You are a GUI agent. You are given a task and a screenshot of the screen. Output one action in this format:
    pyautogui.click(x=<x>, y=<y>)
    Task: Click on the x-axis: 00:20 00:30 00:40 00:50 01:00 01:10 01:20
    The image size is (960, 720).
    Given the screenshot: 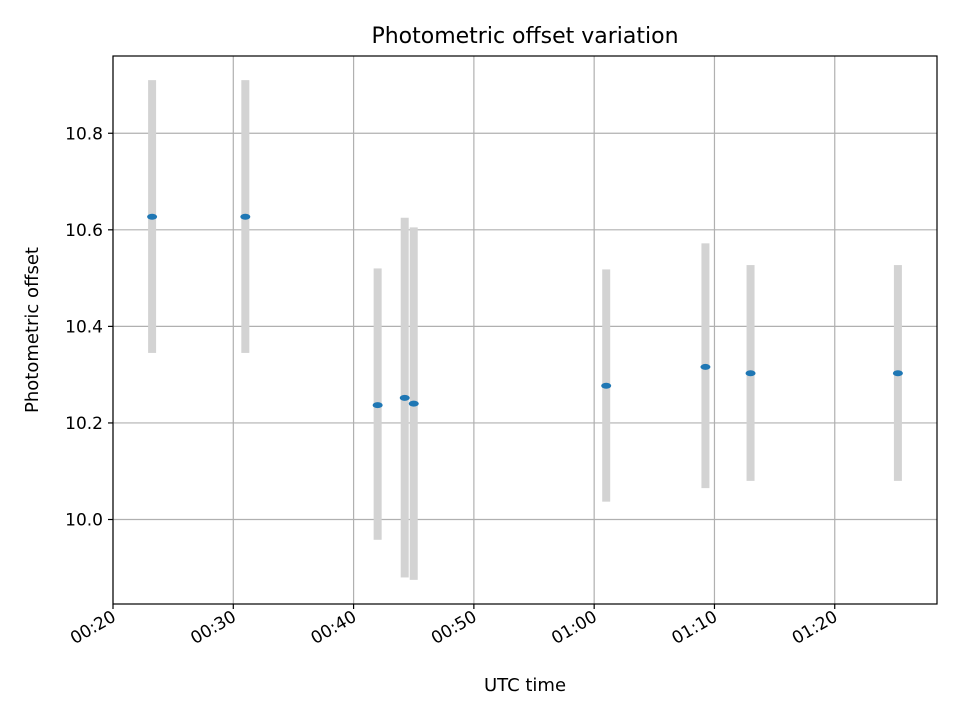 What is the action you would take?
    pyautogui.click(x=454, y=626)
    